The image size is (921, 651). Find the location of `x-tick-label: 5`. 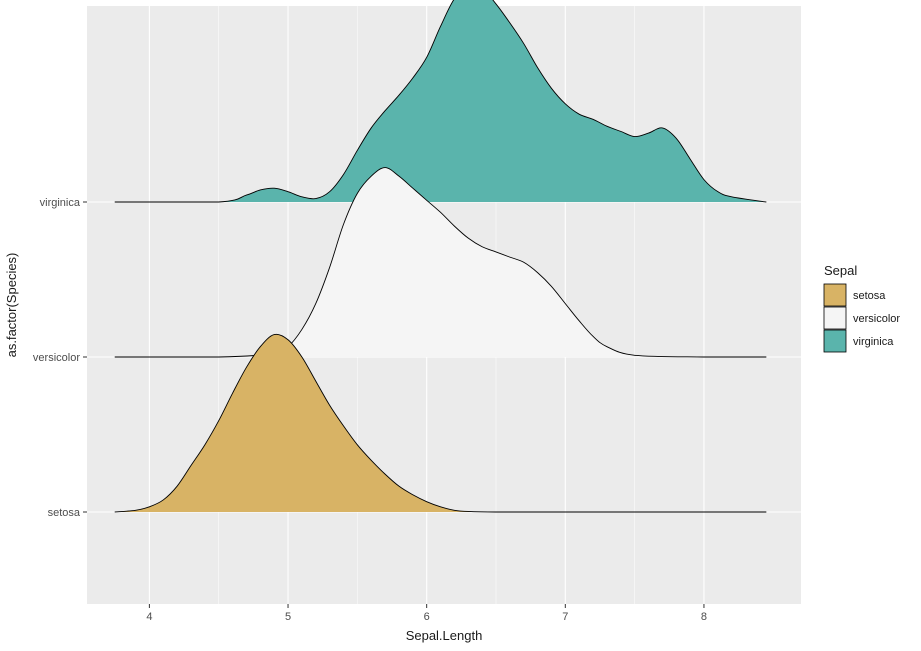

x-tick-label: 5 is located at coordinates (288, 617).